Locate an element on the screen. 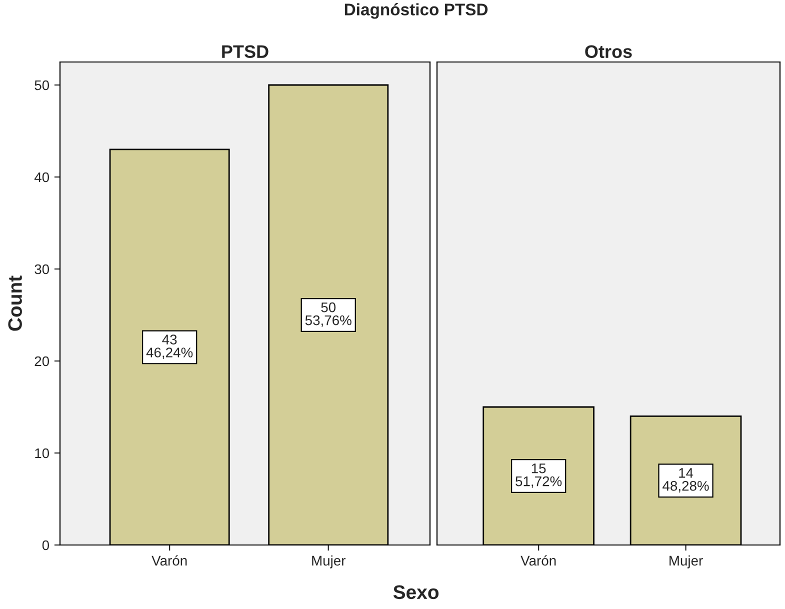 The width and height of the screenshot is (785, 609). chart-title: Otros is located at coordinates (608, 51).